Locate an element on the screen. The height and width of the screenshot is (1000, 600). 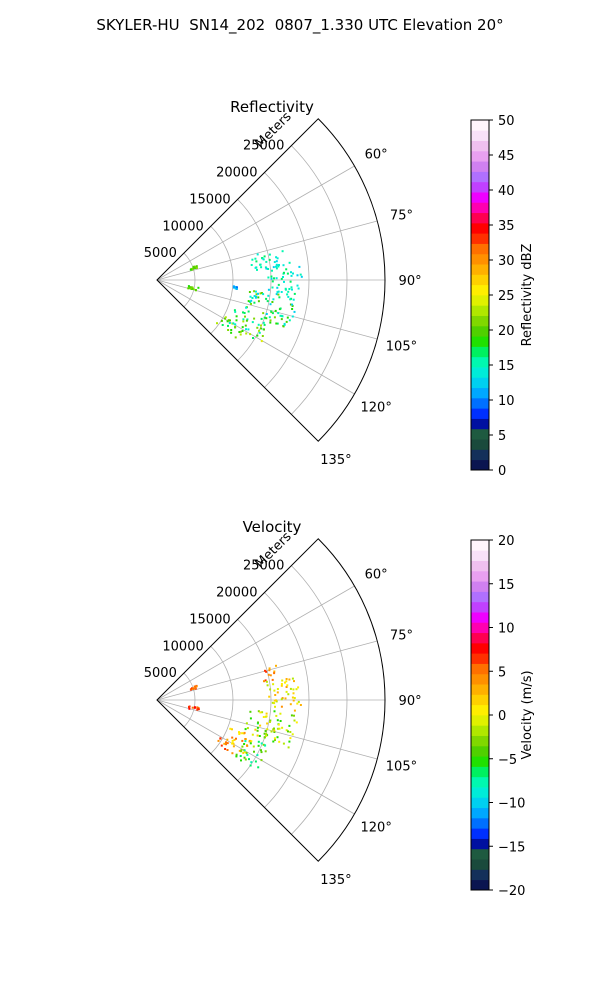
colorbar-tick-label: 40 is located at coordinates (506, 191).